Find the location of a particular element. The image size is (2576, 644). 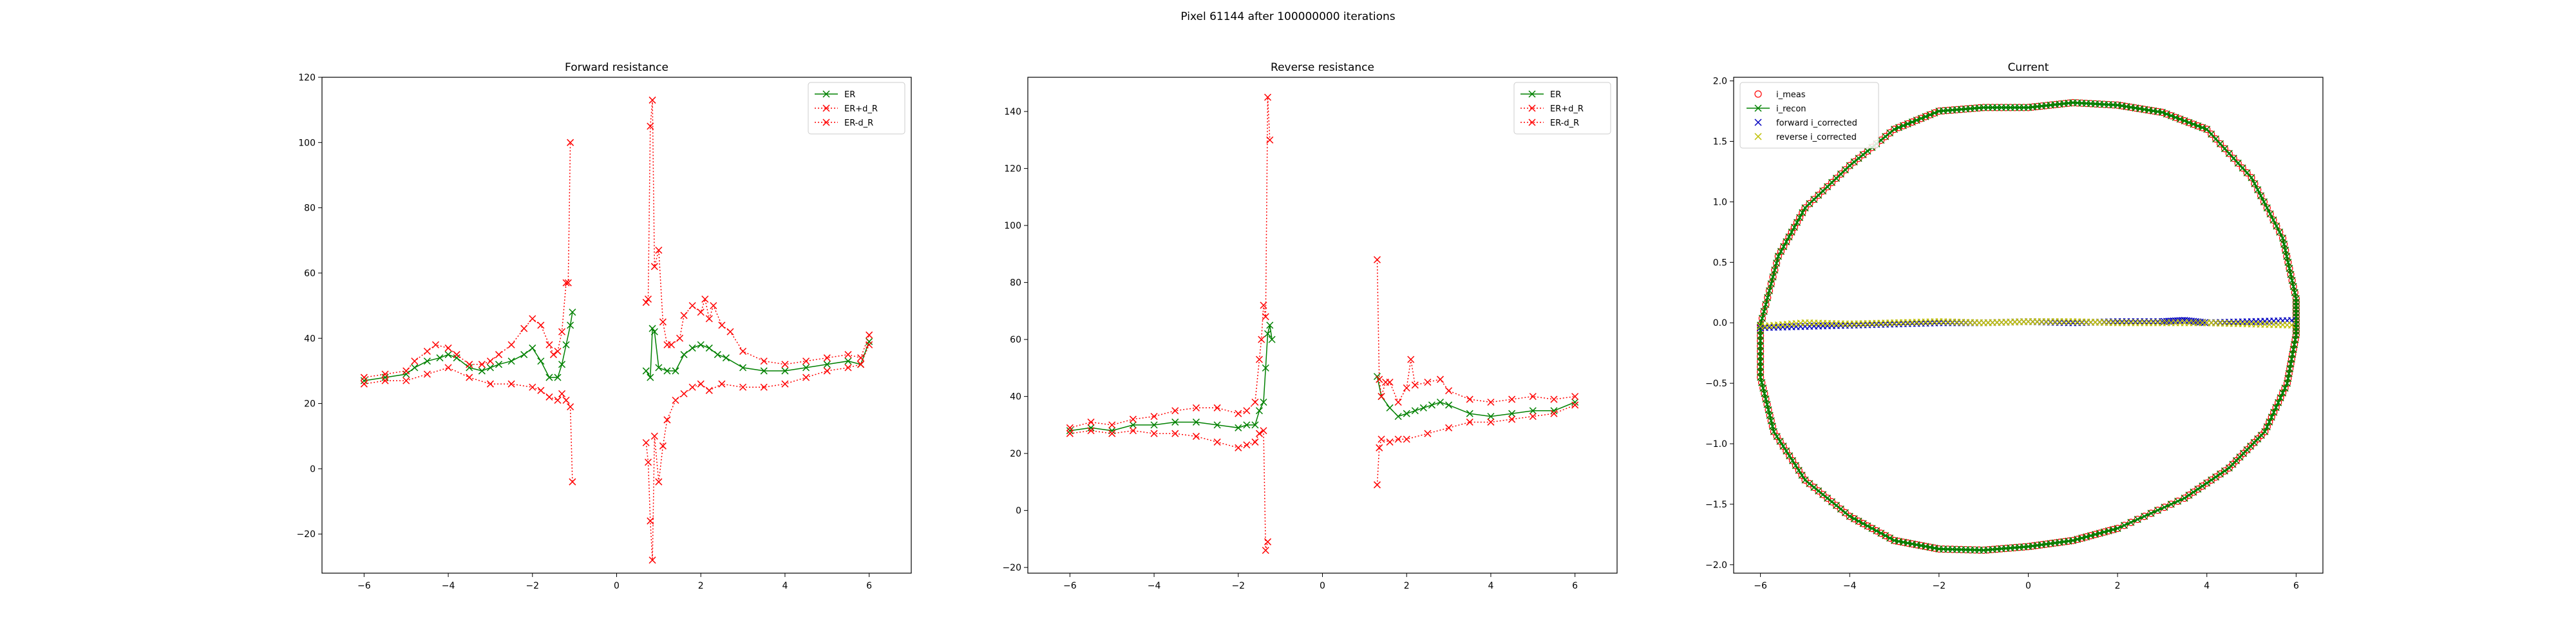

y-tick-label: 80 is located at coordinates (310, 209).